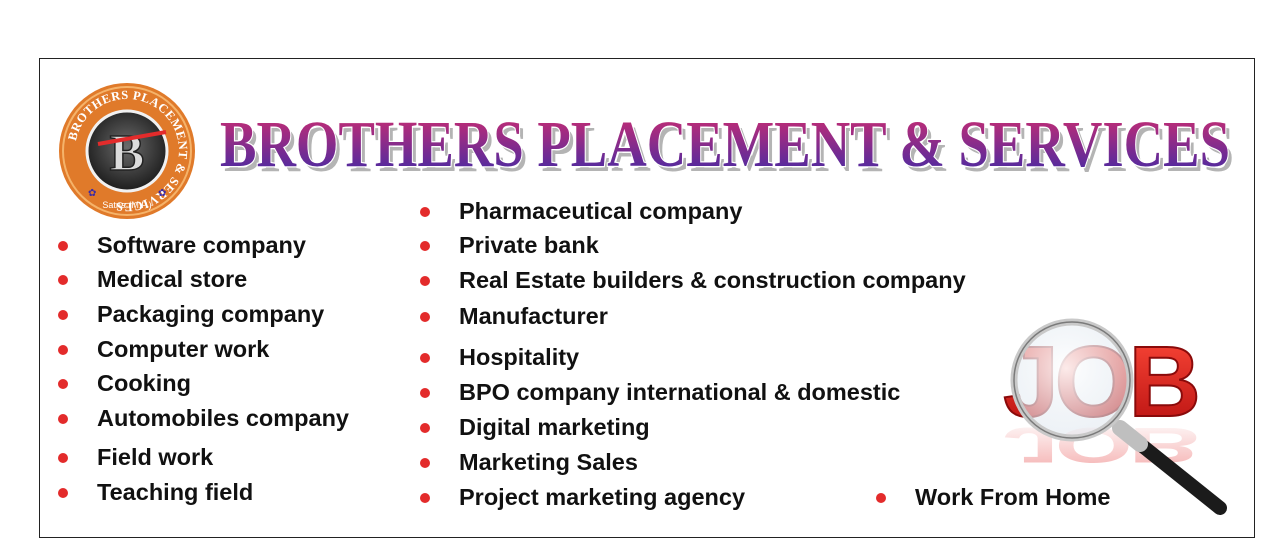 The image size is (1280, 538). Describe the element at coordinates (126, 205) in the screenshot. I see `logo-location: Satna (M.P.)` at that location.